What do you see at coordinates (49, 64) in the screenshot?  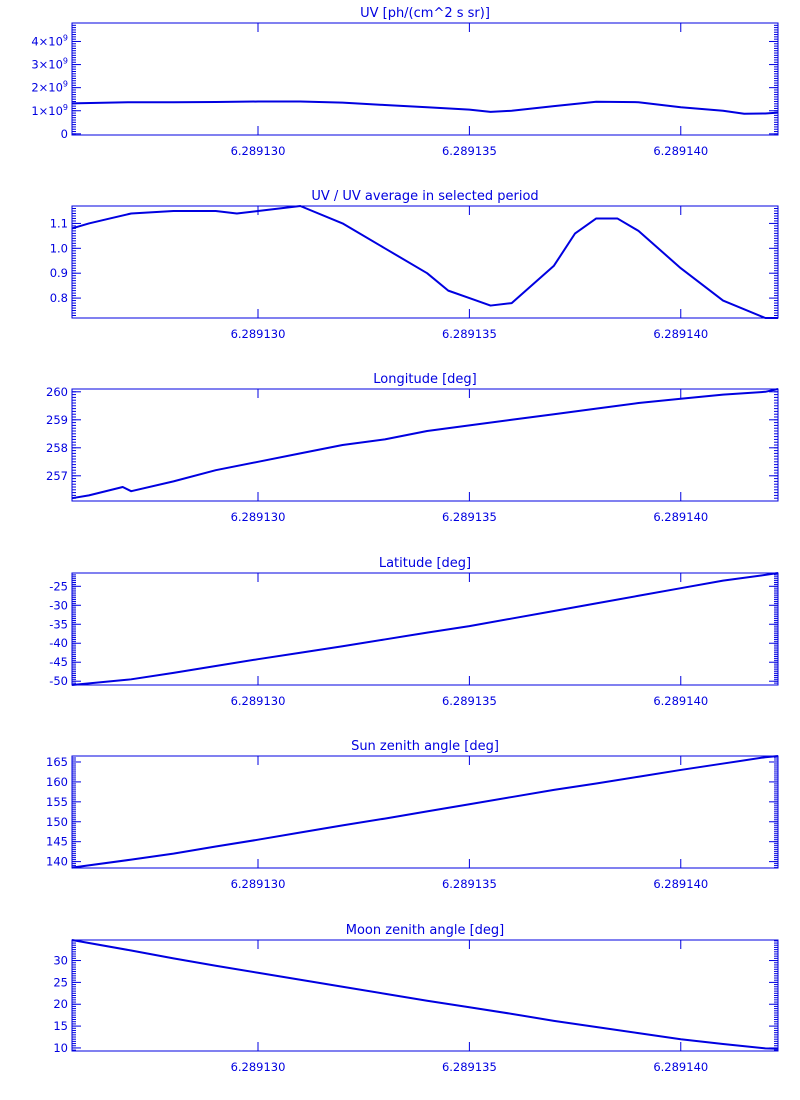 I see `y-tick-label: 3×109​` at bounding box center [49, 64].